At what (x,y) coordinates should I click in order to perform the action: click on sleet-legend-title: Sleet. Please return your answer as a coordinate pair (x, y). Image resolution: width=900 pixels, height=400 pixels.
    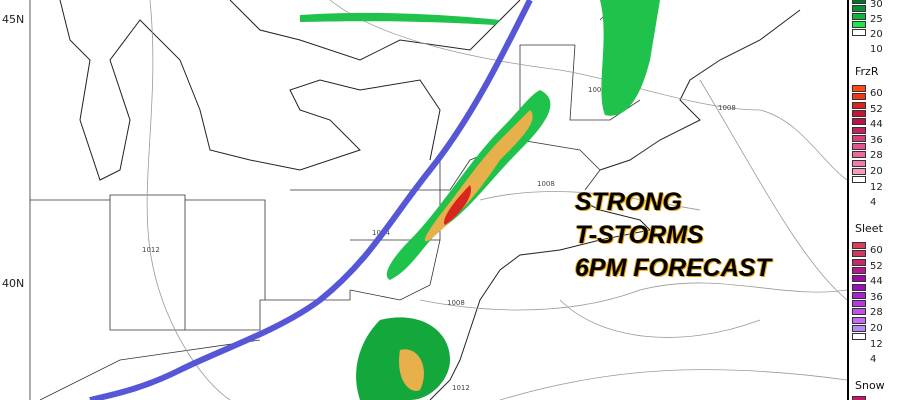
    Looking at the image, I should click on (869, 228).